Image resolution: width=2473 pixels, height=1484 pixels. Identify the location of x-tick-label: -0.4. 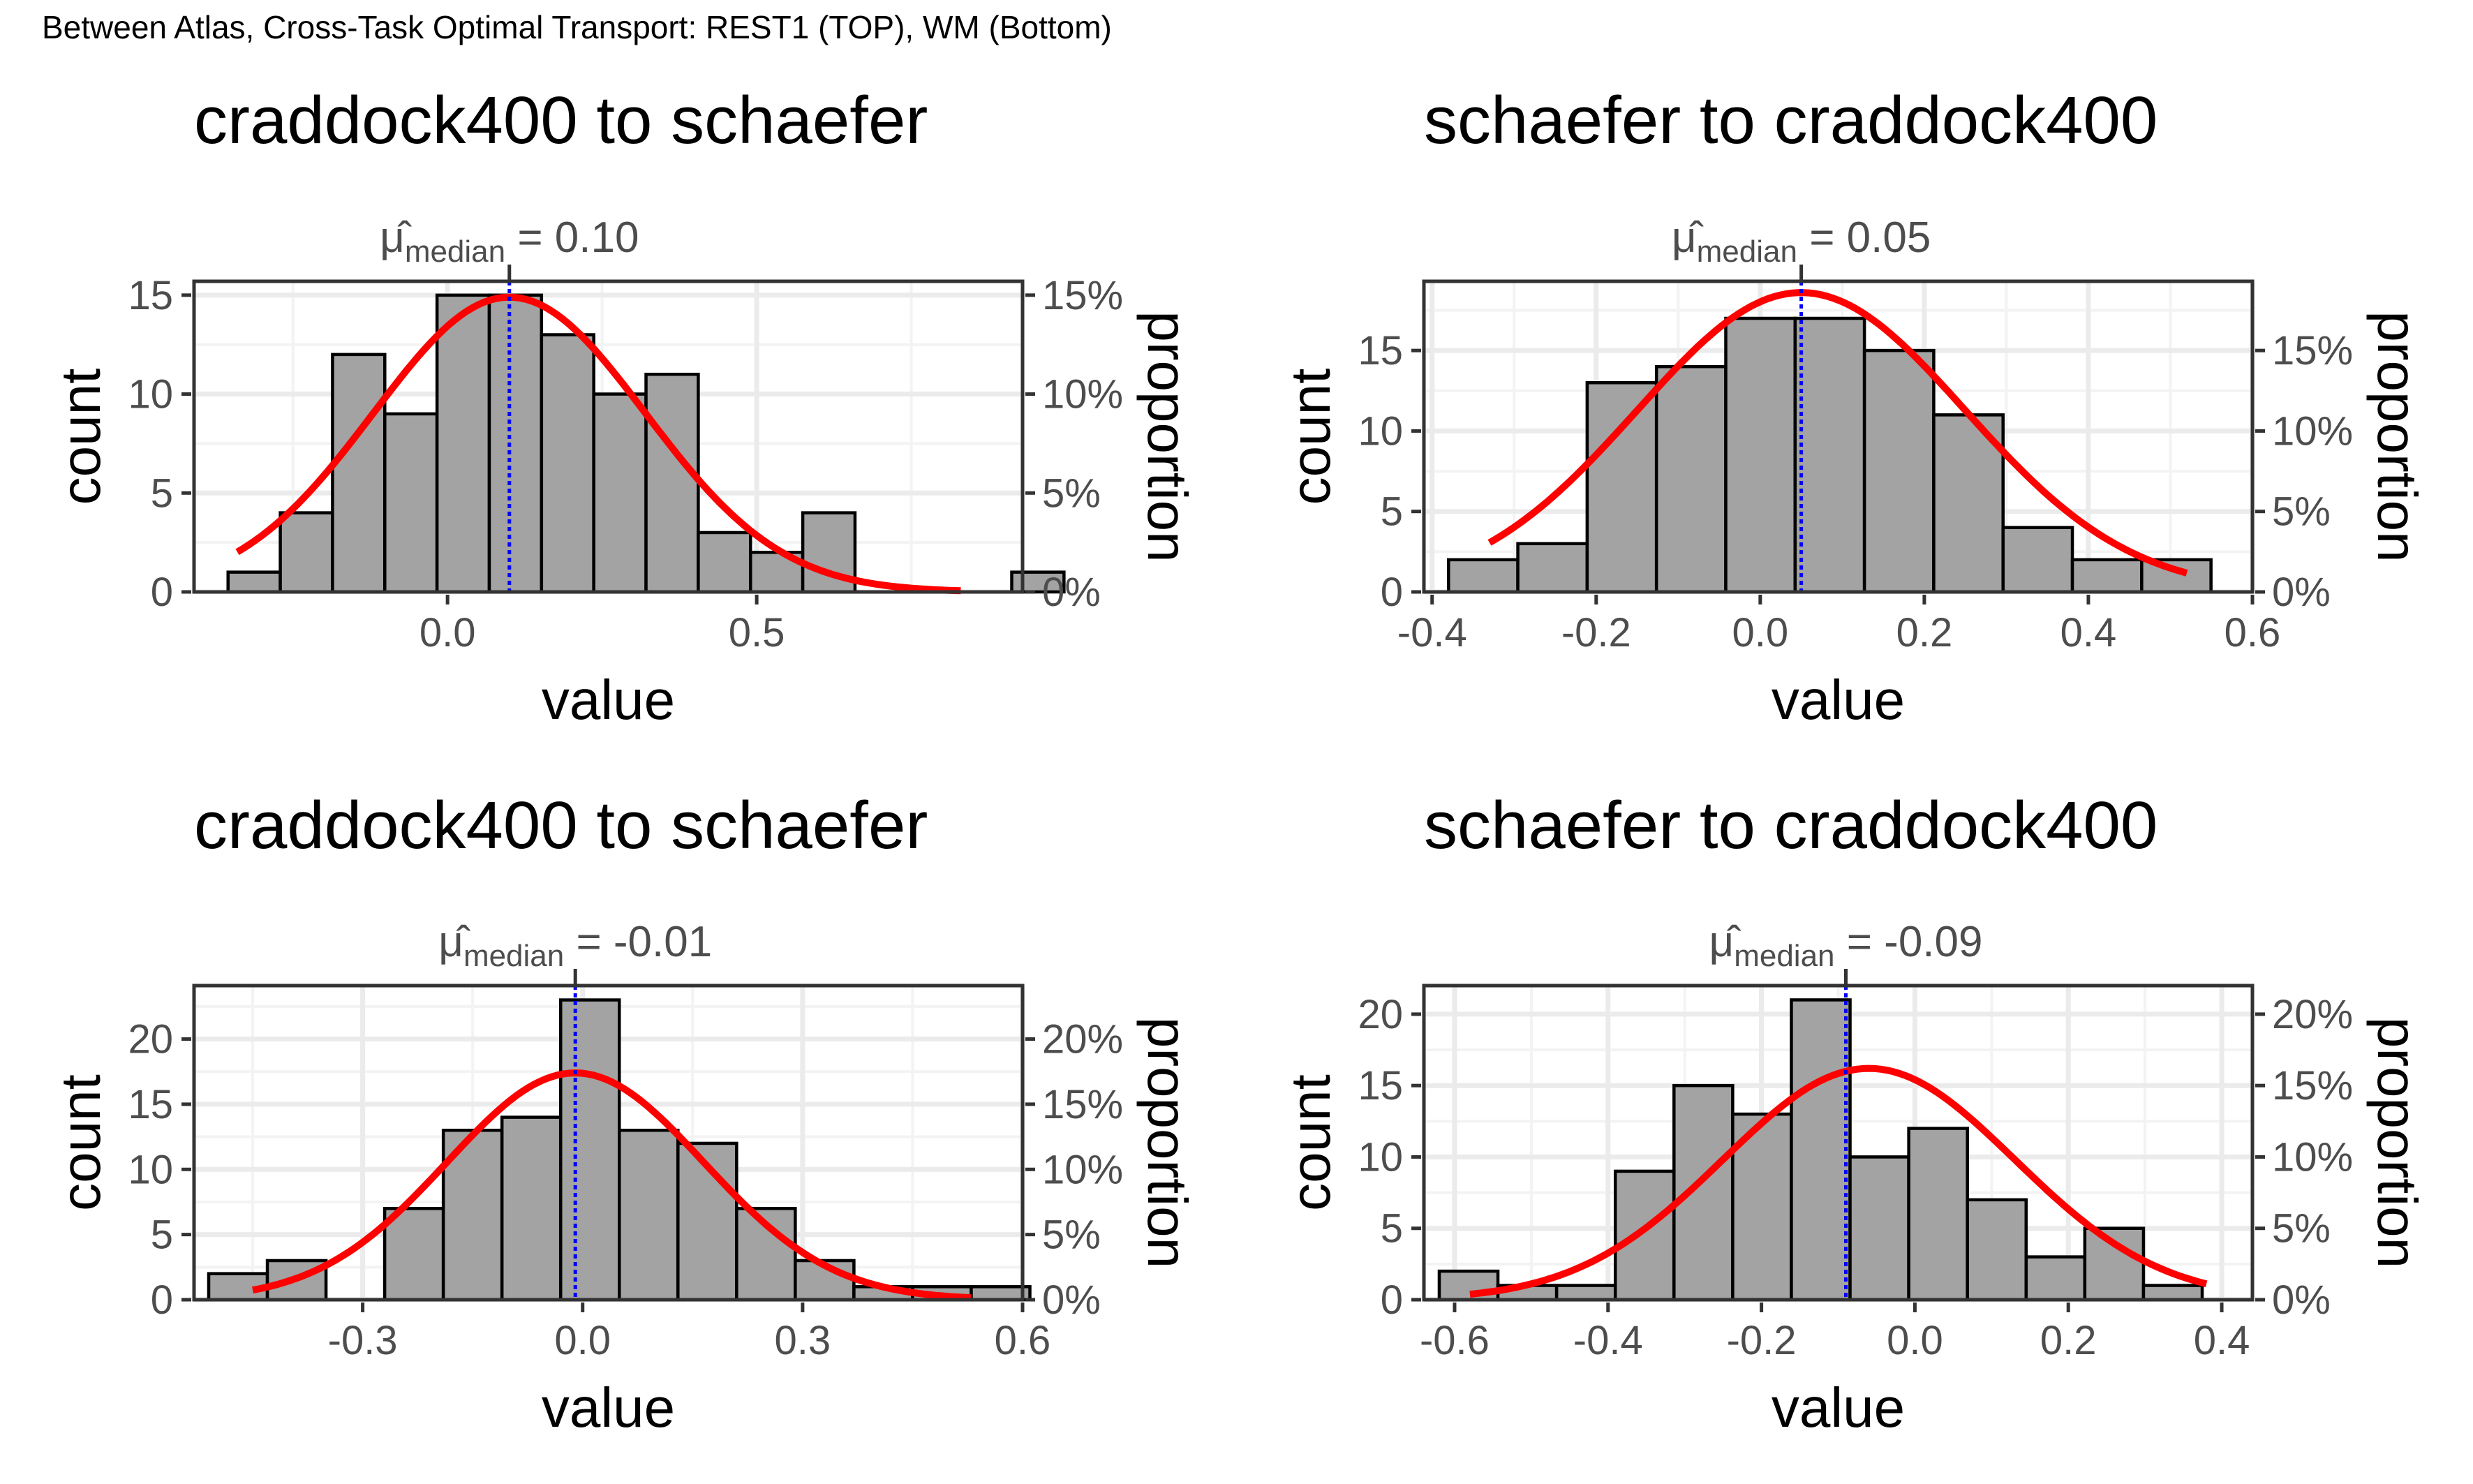
(1608, 1340).